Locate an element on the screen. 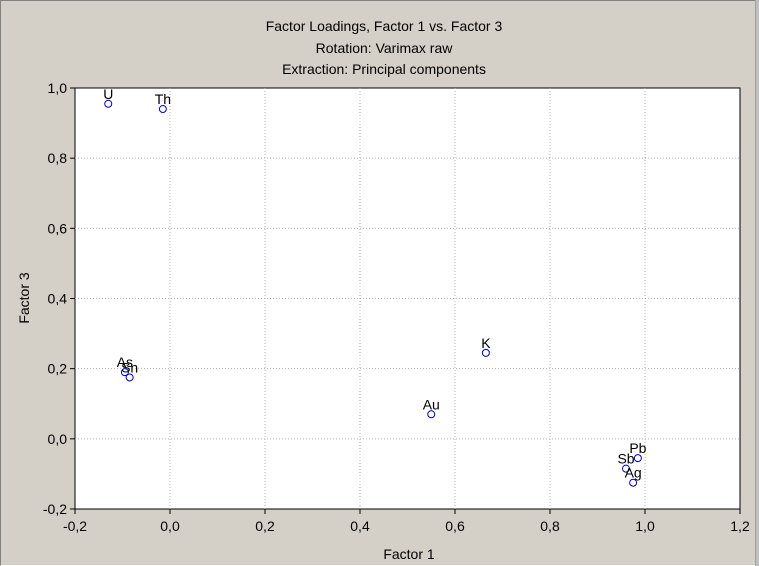 The width and height of the screenshot is (759, 566). y-axis-label: Factor 3 is located at coordinates (24, 298).